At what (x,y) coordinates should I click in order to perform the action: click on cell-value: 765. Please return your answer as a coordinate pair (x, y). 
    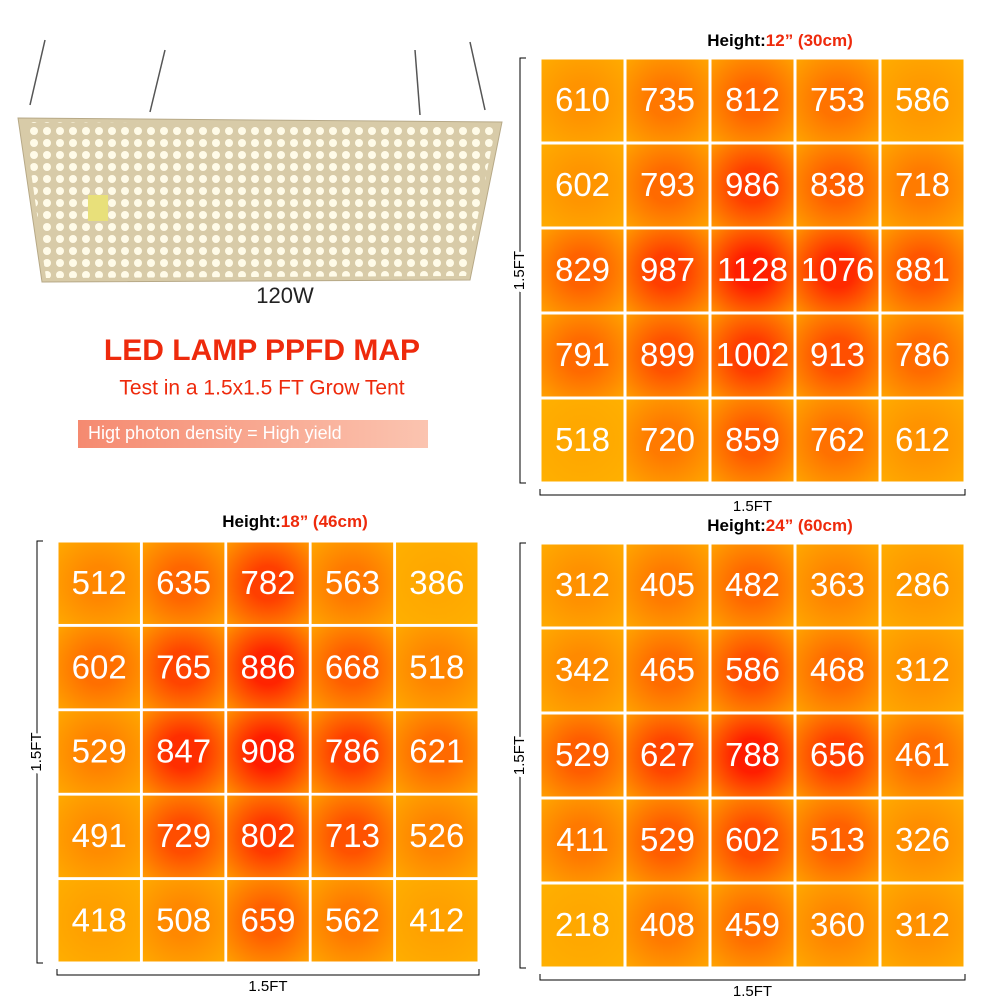
    Looking at the image, I should click on (183, 666).